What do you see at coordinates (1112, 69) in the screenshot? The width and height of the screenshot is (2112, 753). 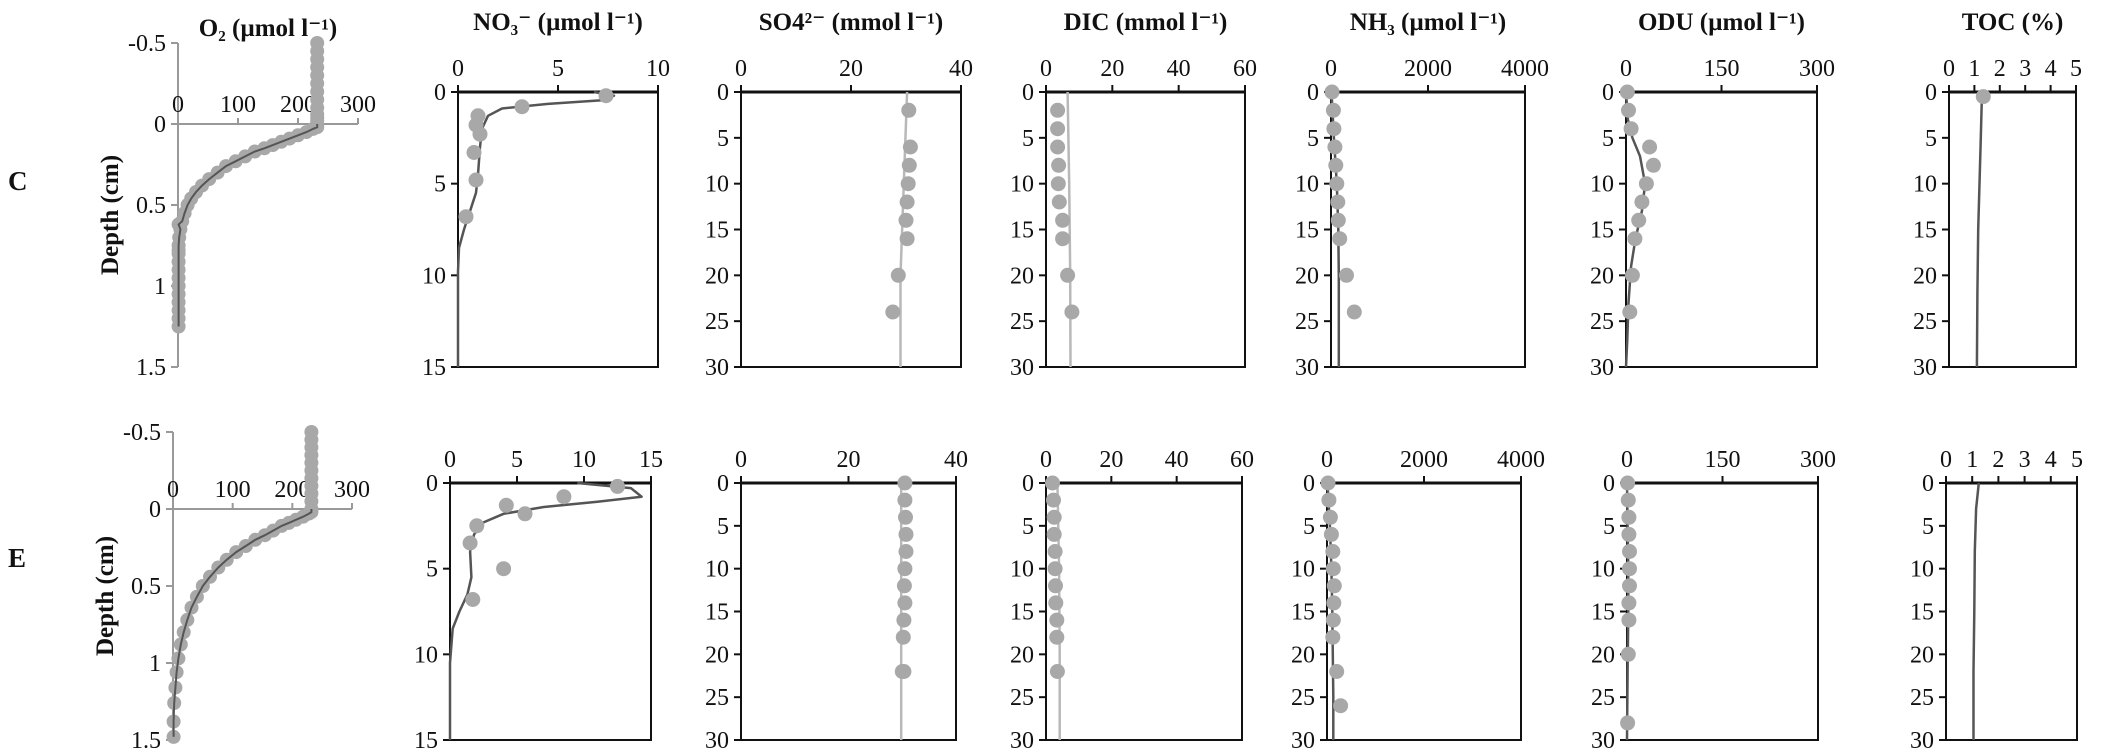 I see `c-dic-x-tick-label: 20` at bounding box center [1112, 69].